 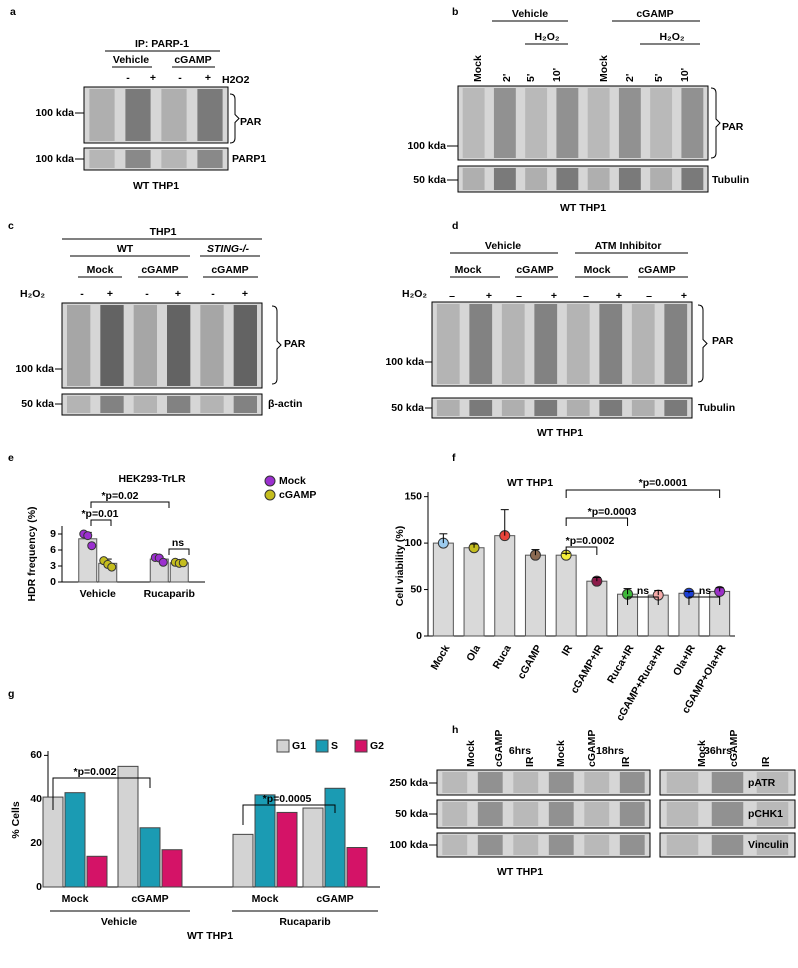 What do you see at coordinates (13, 12) in the screenshot?
I see `panel-letter: a` at bounding box center [13, 12].